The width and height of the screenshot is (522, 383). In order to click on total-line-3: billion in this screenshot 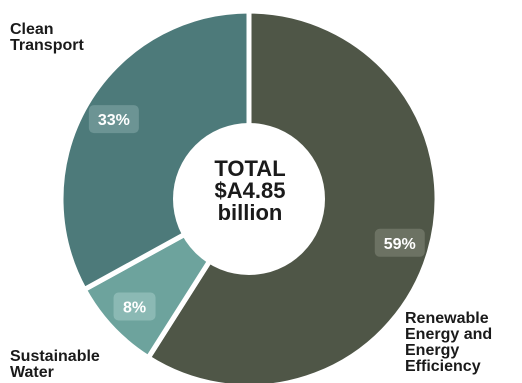, I will do `click(250, 212)`.